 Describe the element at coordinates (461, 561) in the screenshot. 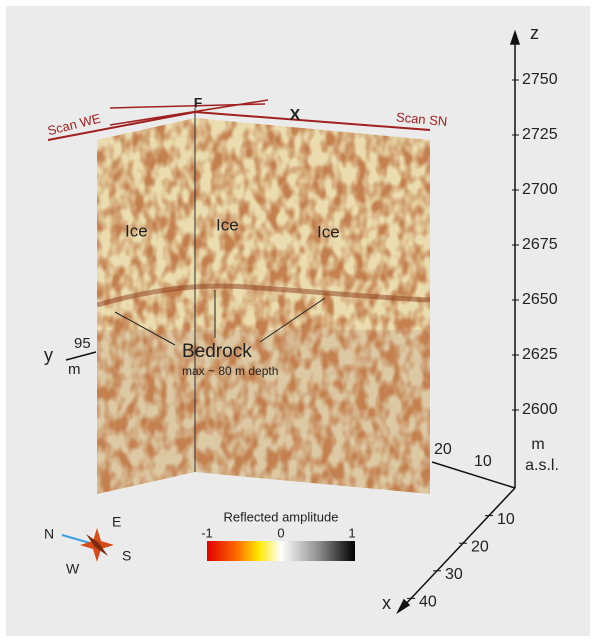

I see `x-ticks: 10 20 30 40` at that location.